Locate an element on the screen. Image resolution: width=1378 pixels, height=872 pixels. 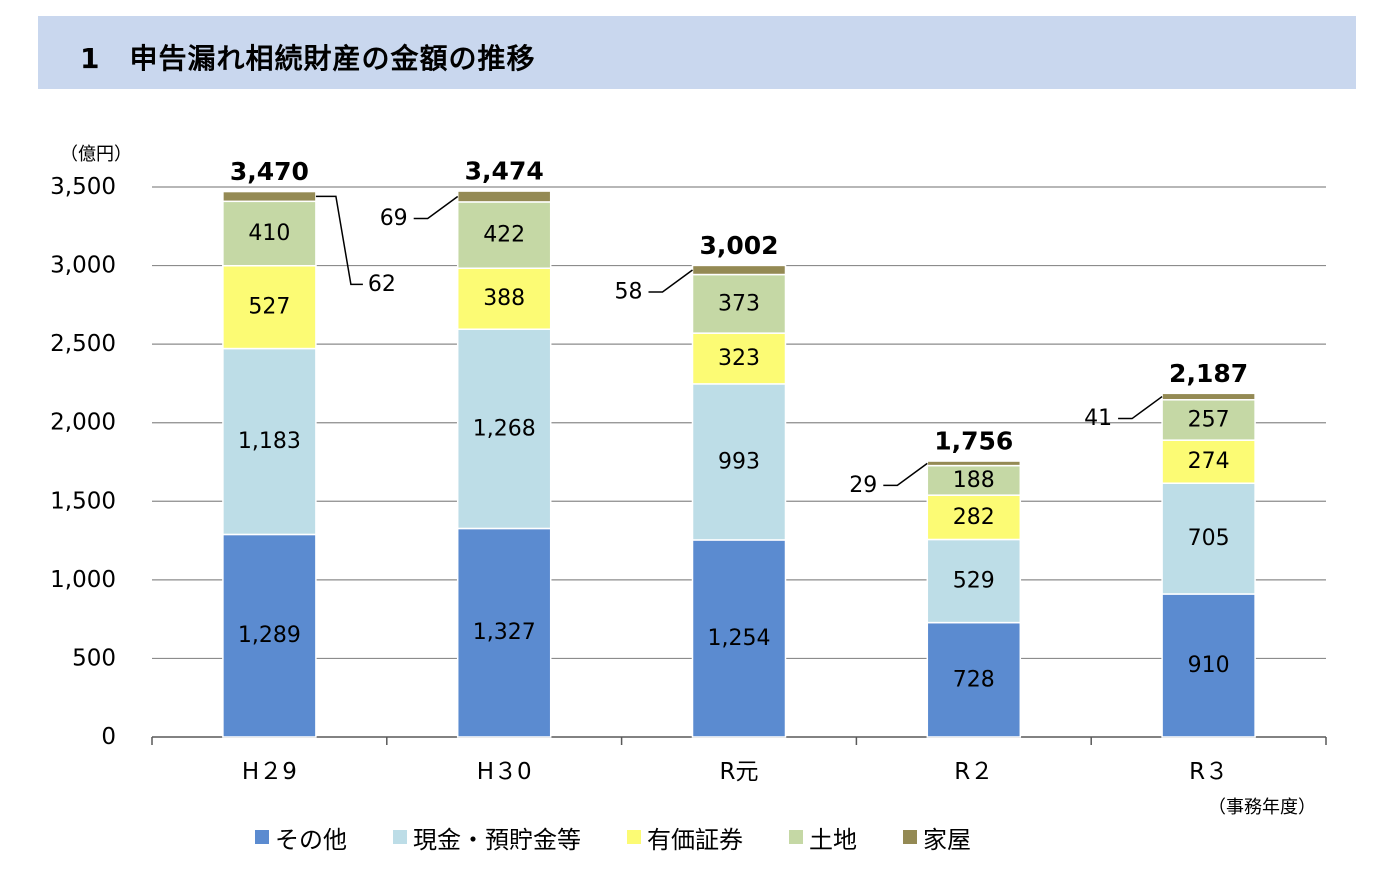
legend-item: 土地 is located at coordinates (823, 837).